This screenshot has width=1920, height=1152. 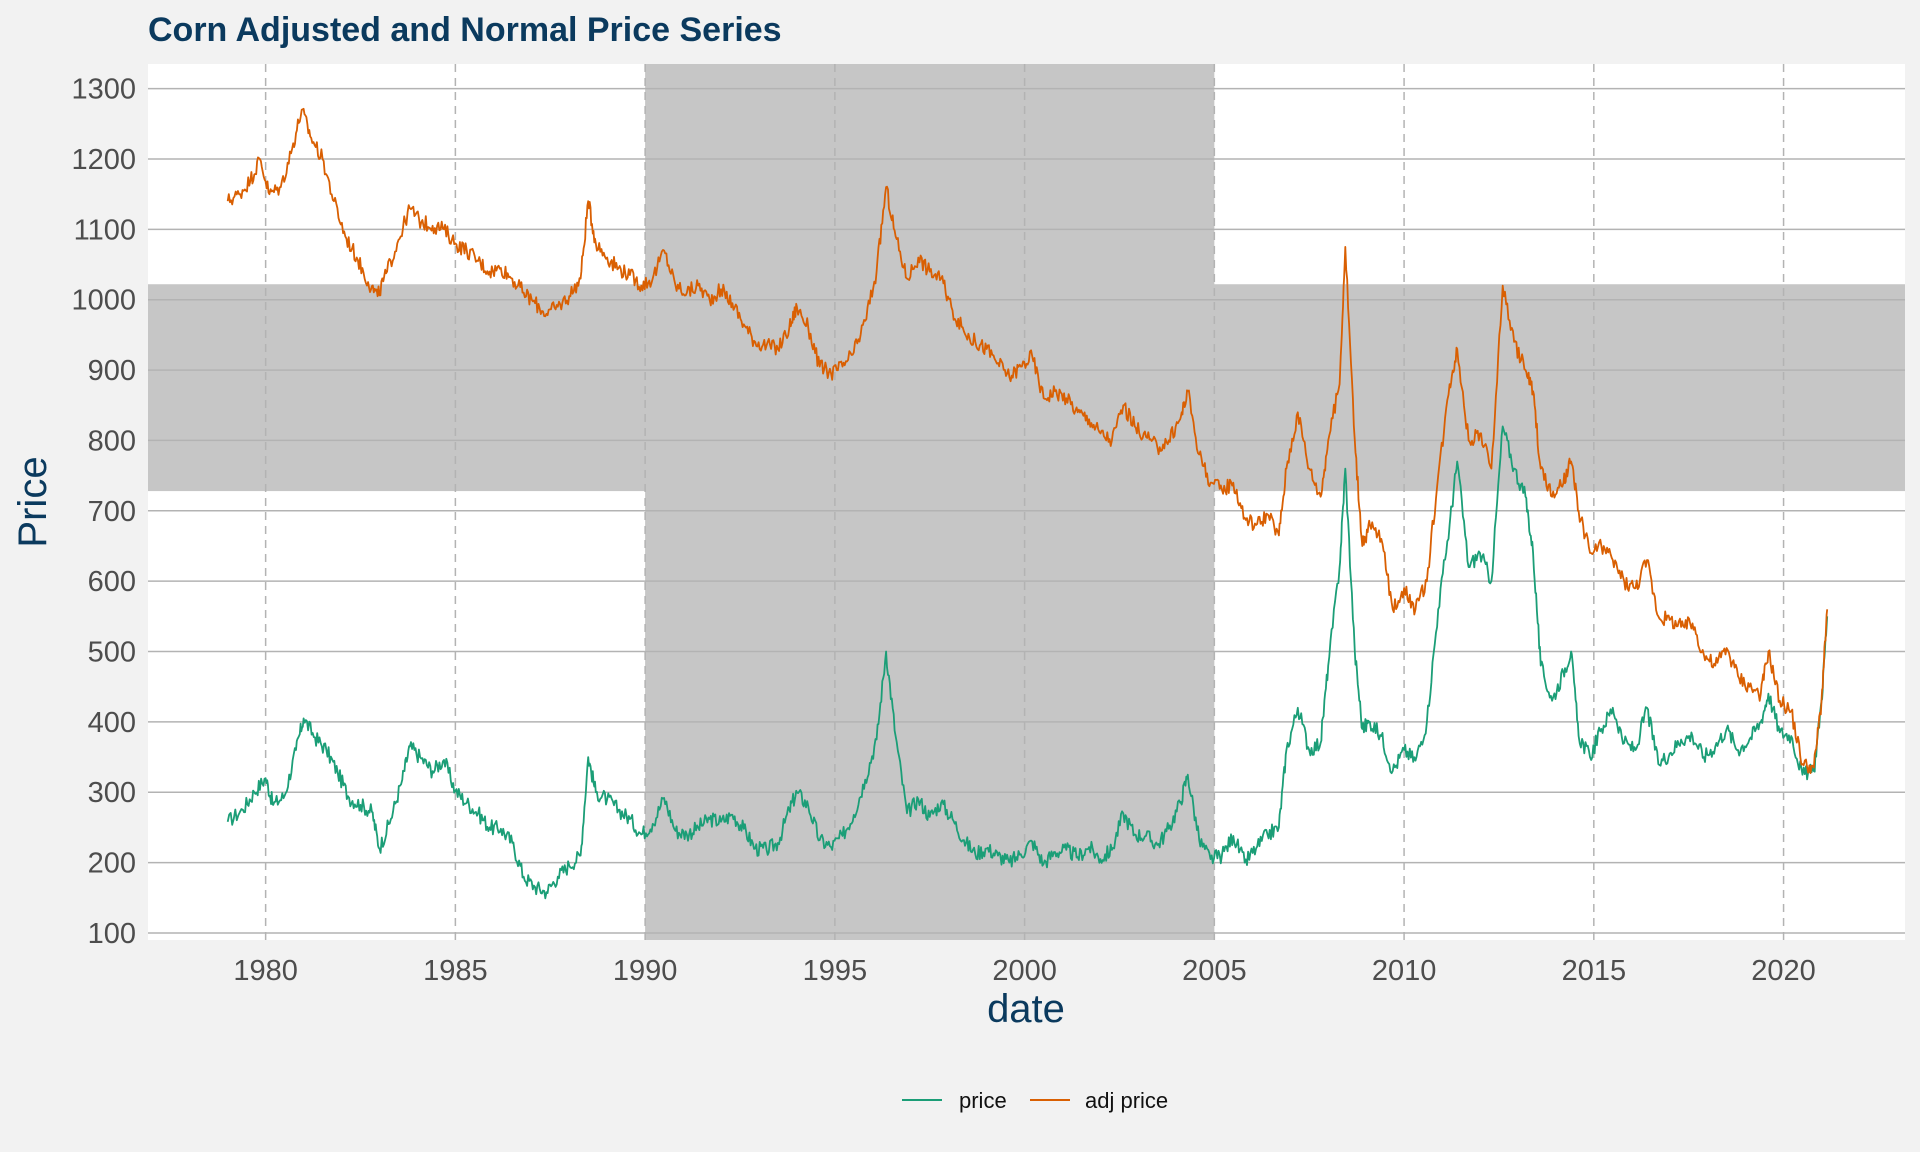 I want to click on y-tick-label: 1000, so click(x=103, y=301).